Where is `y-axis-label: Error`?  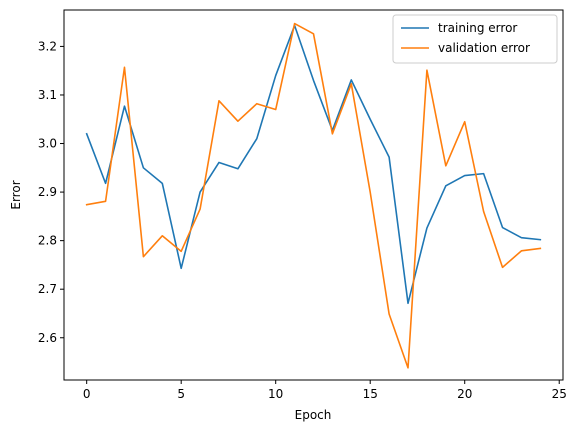
y-axis-label: Error is located at coordinates (16, 194).